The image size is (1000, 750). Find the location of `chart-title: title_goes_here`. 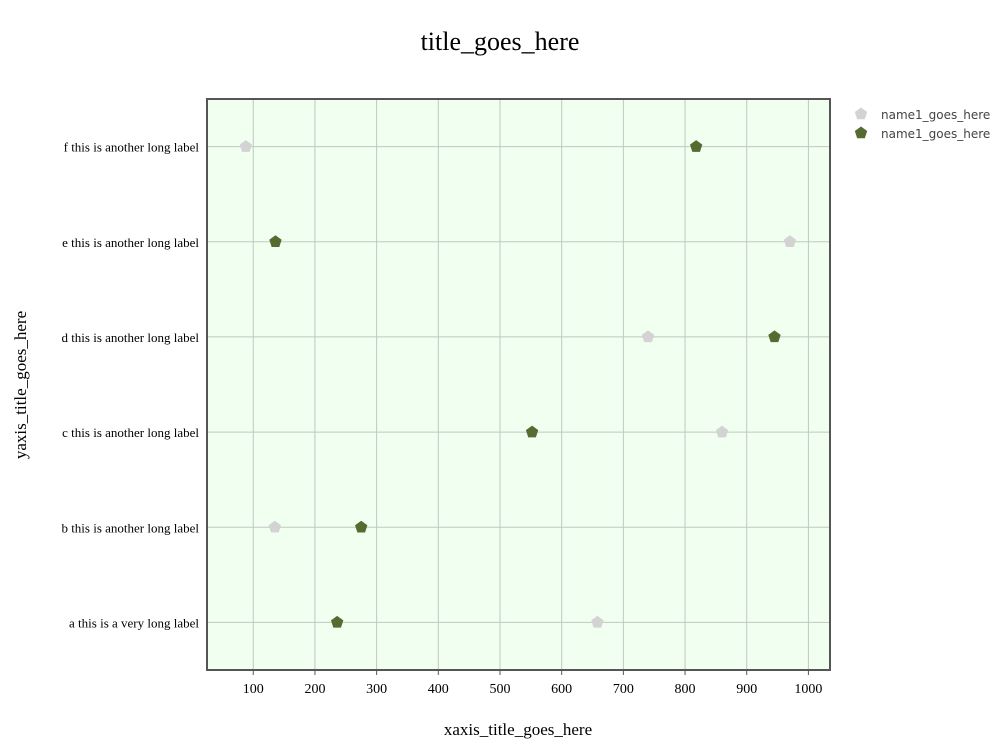

chart-title: title_goes_here is located at coordinates (500, 41).